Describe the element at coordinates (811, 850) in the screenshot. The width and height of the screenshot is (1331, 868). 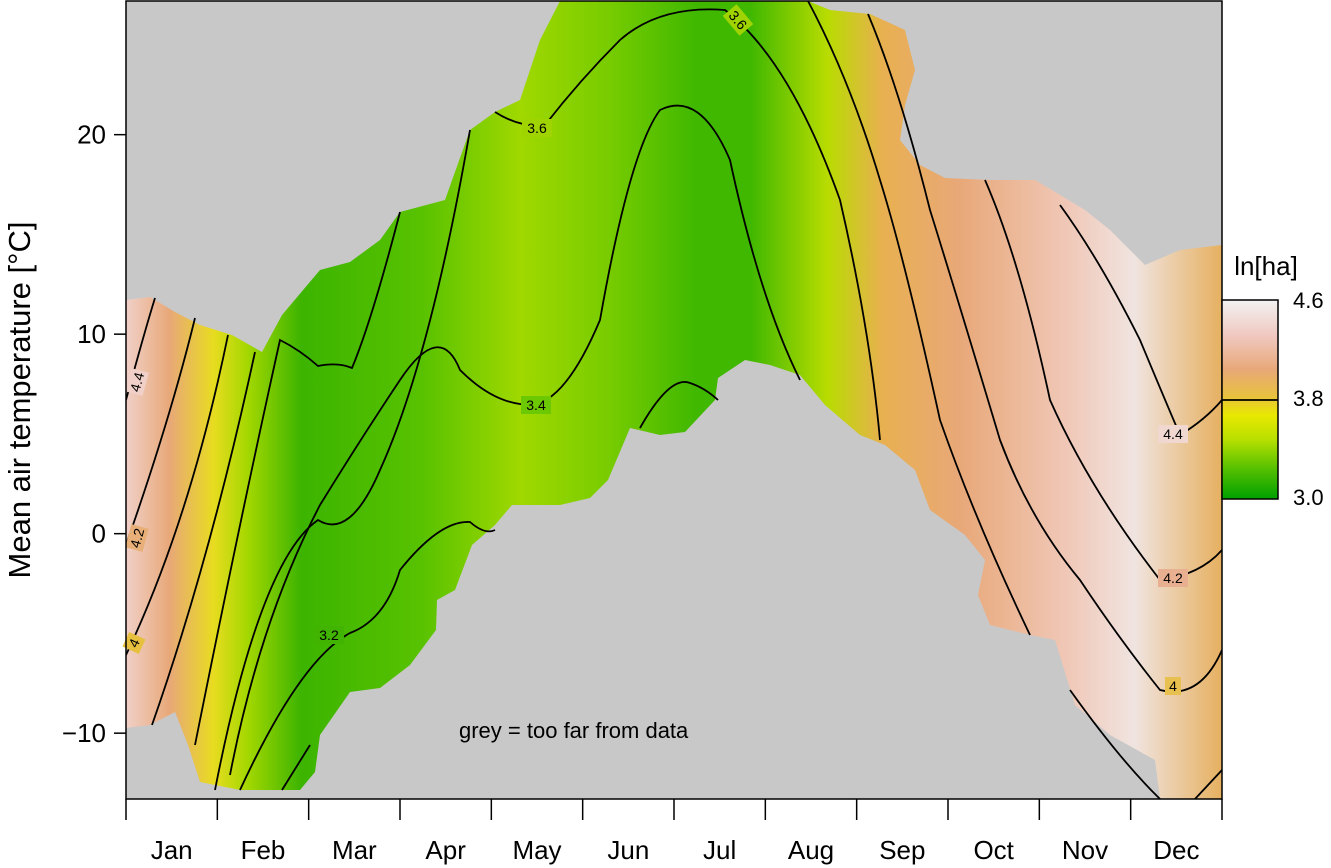
I see `x-tick-label: Aug` at that location.